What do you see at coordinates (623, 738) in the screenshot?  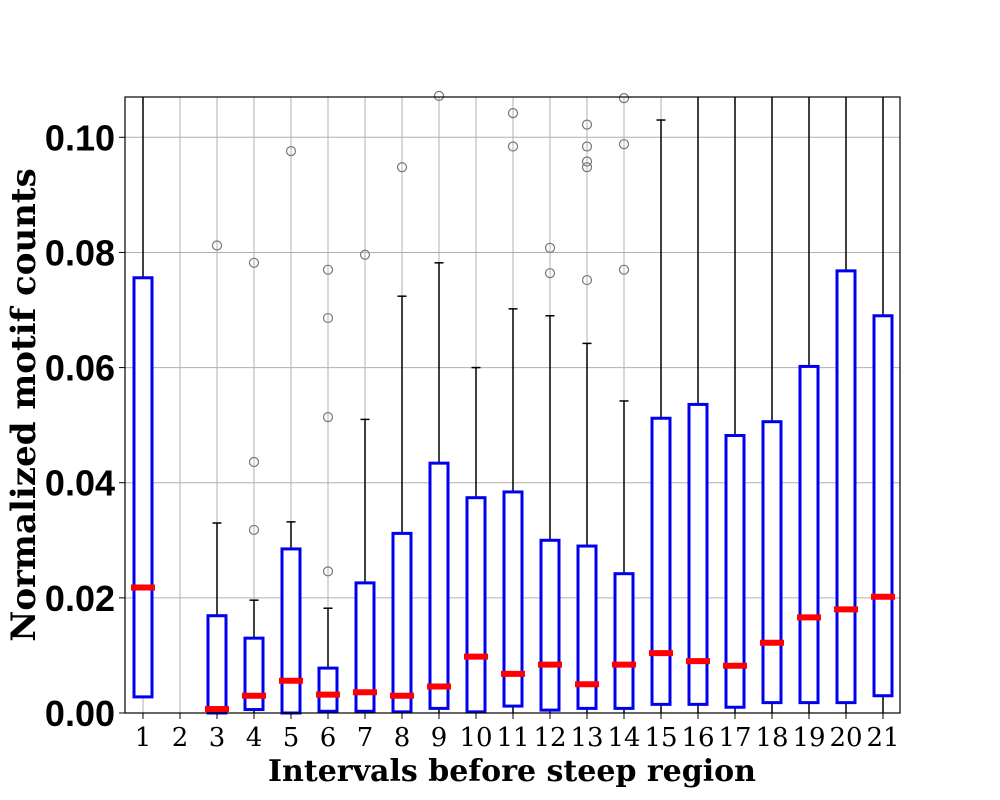 I see `x-tick-label: 14` at bounding box center [623, 738].